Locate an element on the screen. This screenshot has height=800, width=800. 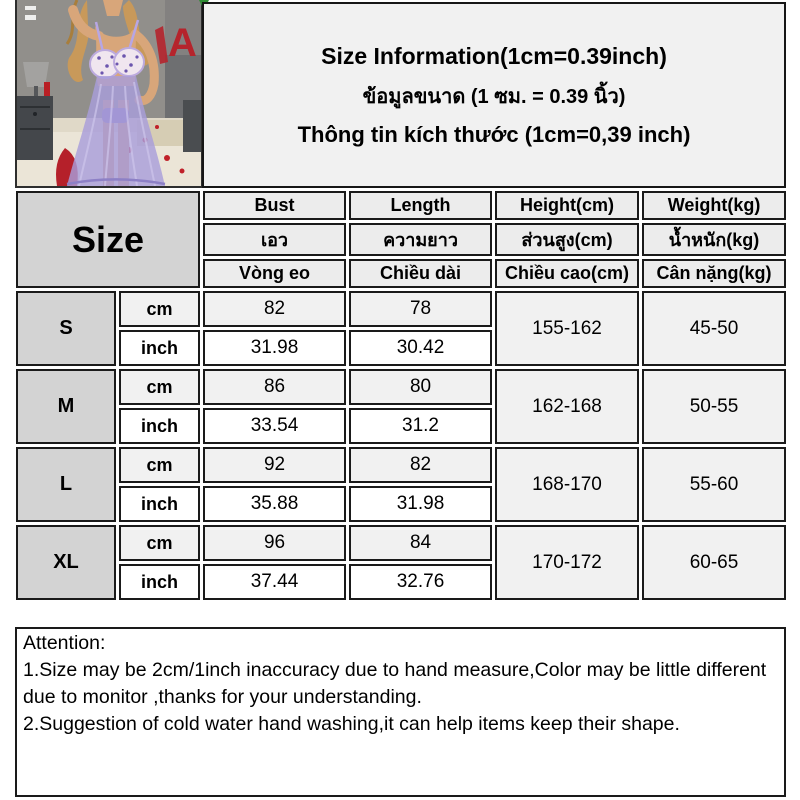
cell-s-height: 155-162 is located at coordinates (567, 328).